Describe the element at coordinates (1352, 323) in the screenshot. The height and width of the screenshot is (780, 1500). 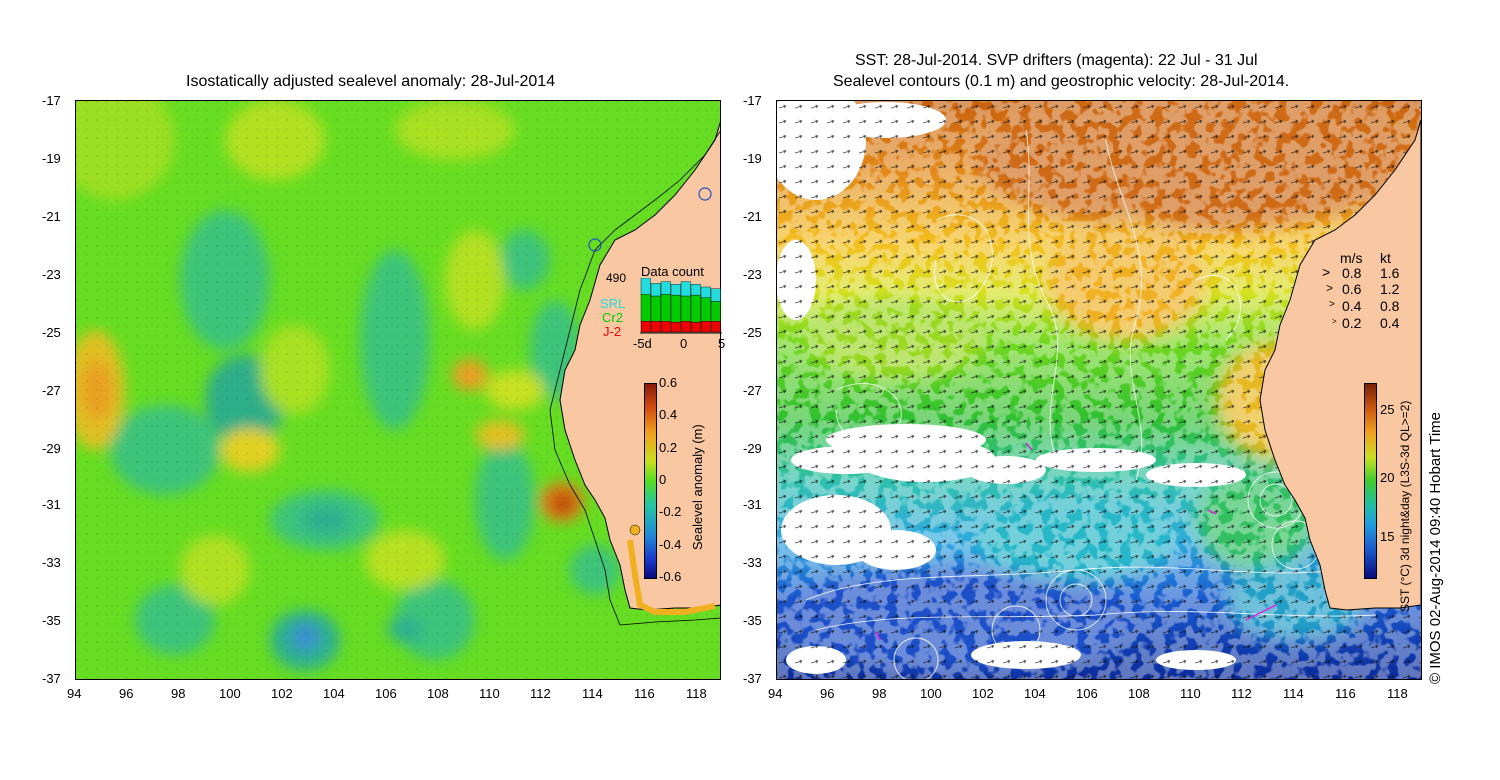
I see `speed-ms: 0.2` at that location.